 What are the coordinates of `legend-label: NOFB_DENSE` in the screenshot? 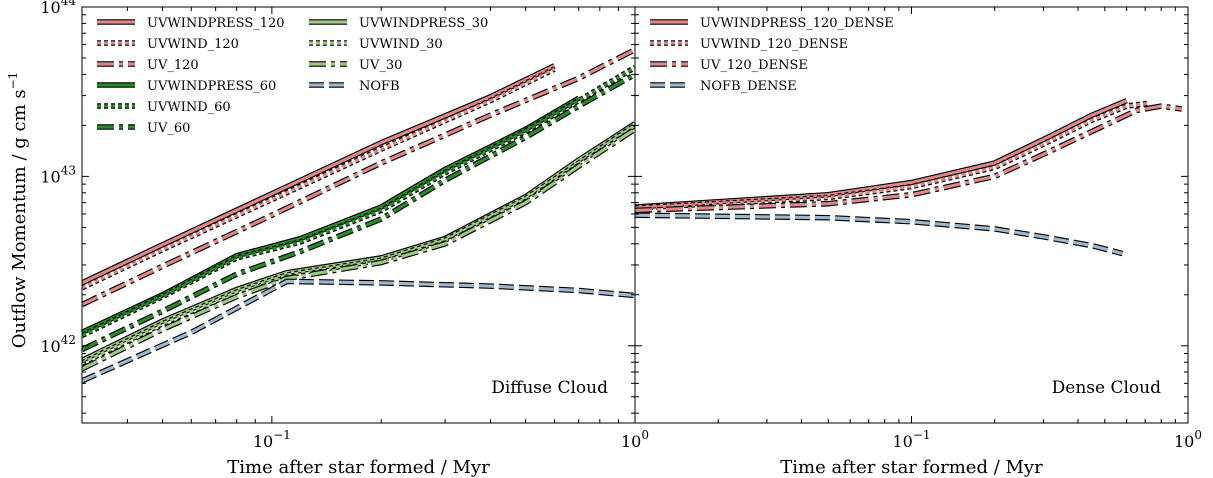 It's located at (748, 86).